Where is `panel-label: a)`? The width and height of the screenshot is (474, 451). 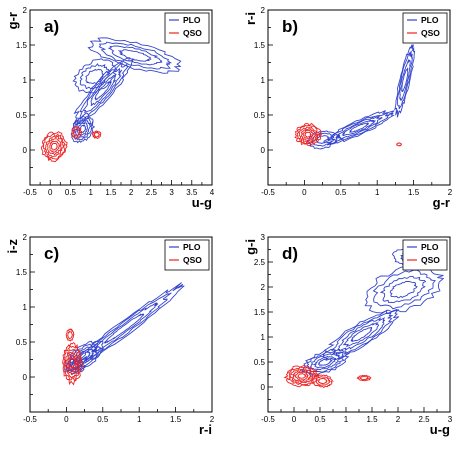
panel-label: a) is located at coordinates (51, 26).